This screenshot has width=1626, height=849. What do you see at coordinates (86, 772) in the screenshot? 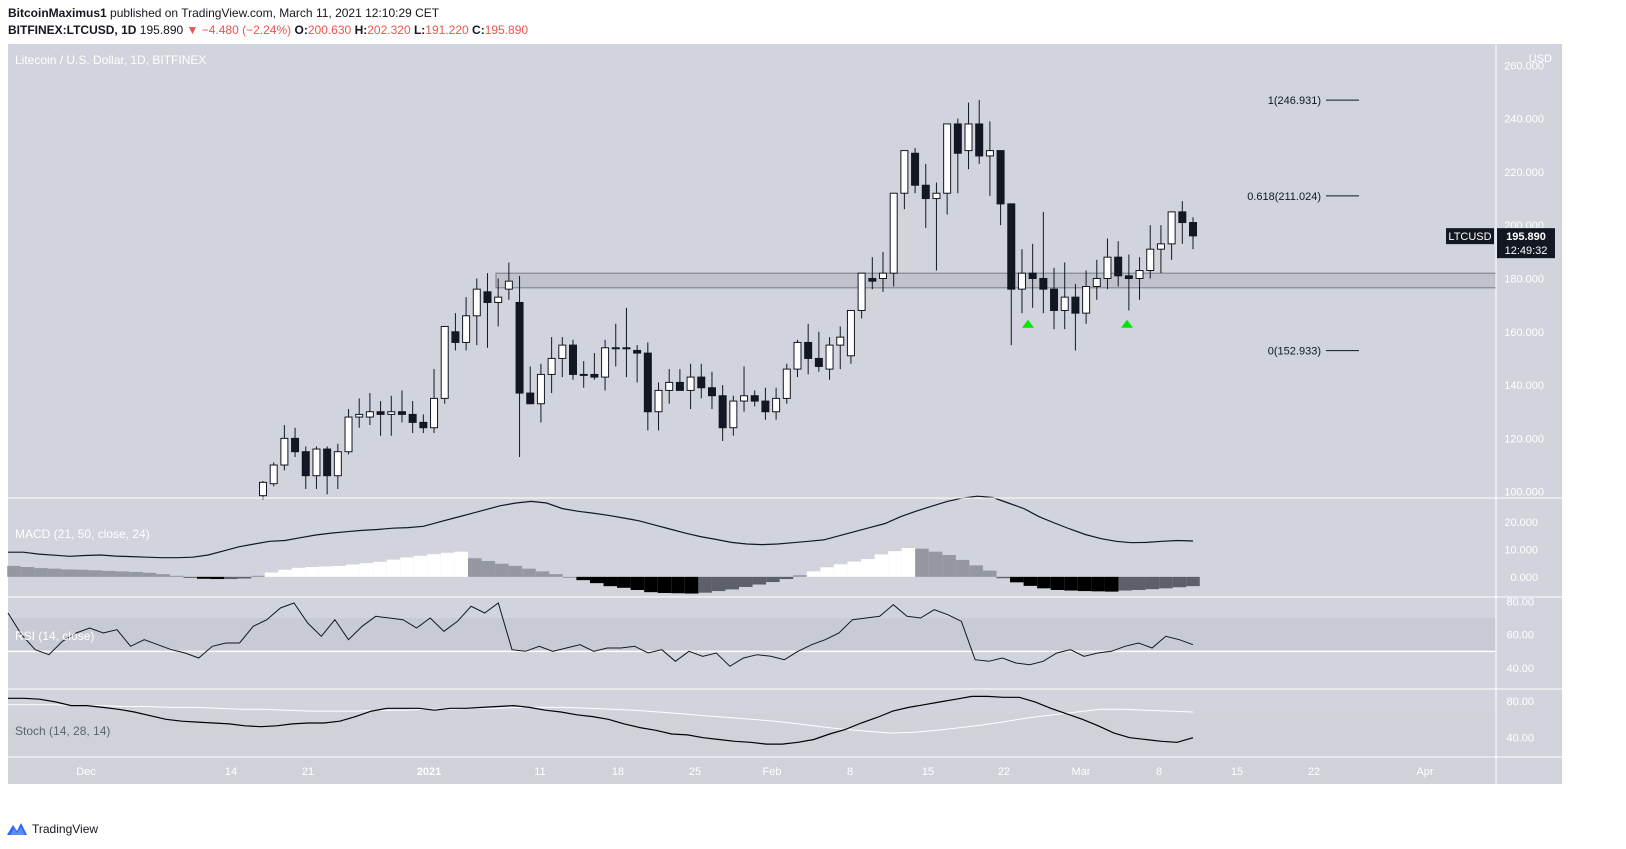
I see `x-tick-label: Dec` at bounding box center [86, 772].